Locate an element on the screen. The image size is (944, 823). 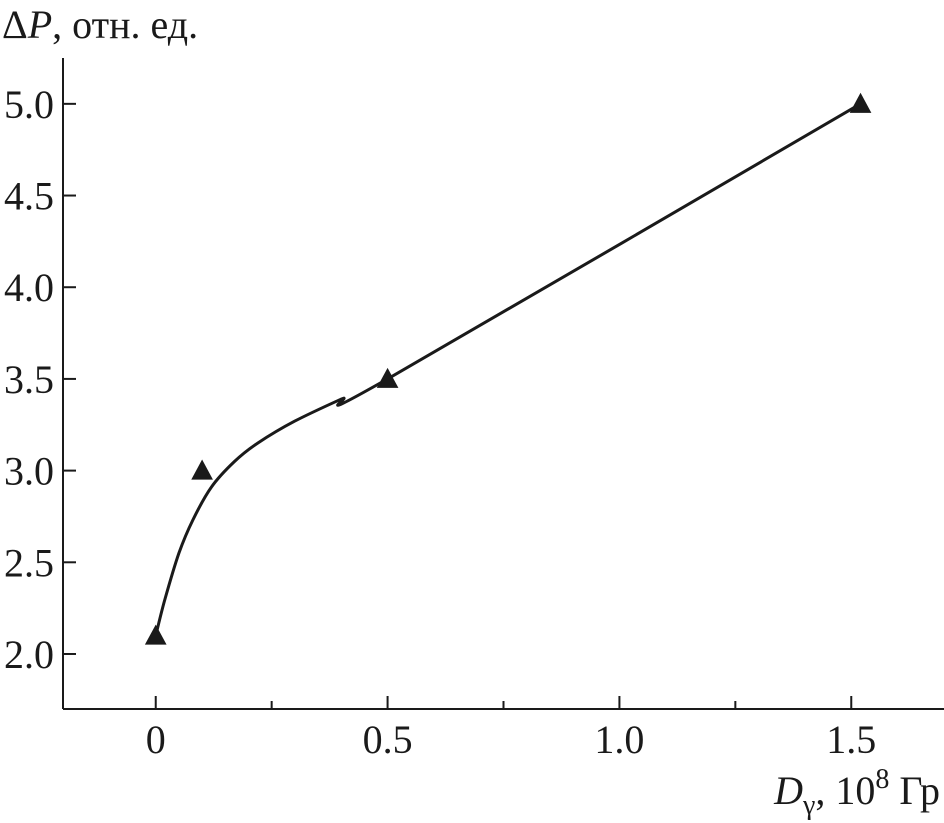
y-tick-label: 2.0 is located at coordinates (29, 654).